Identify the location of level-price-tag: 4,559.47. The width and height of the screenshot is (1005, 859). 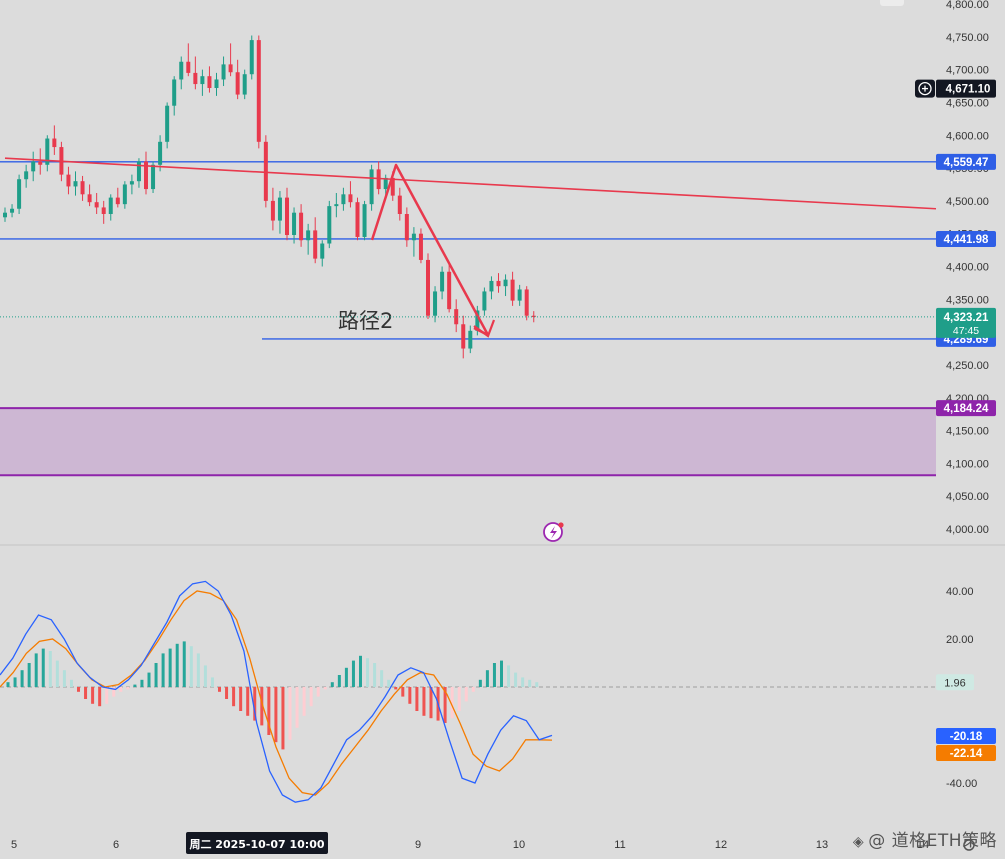
(966, 161).